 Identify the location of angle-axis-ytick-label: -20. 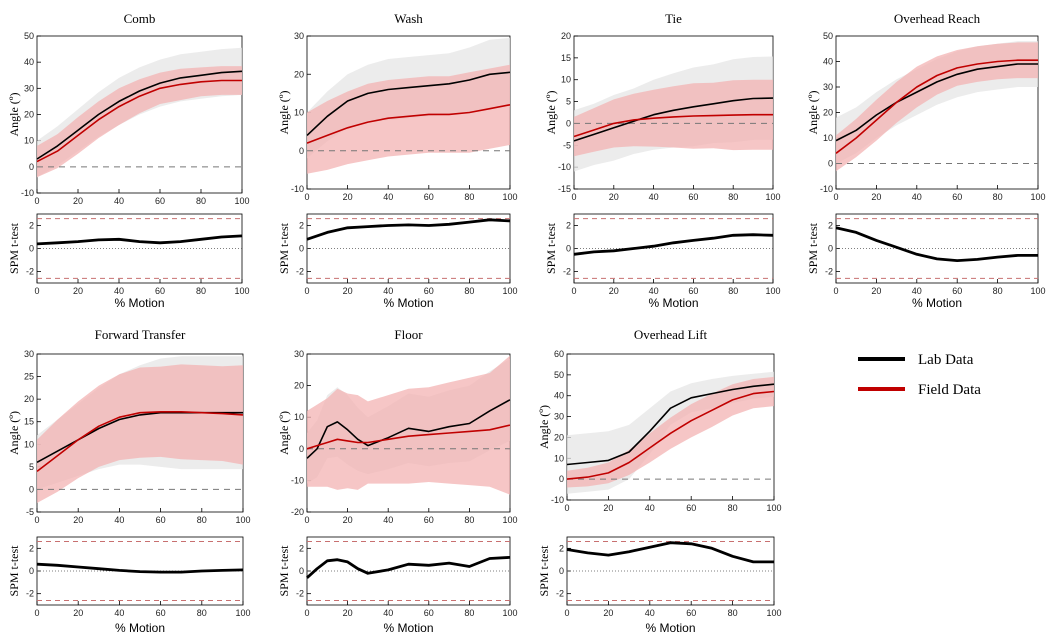
(297, 512).